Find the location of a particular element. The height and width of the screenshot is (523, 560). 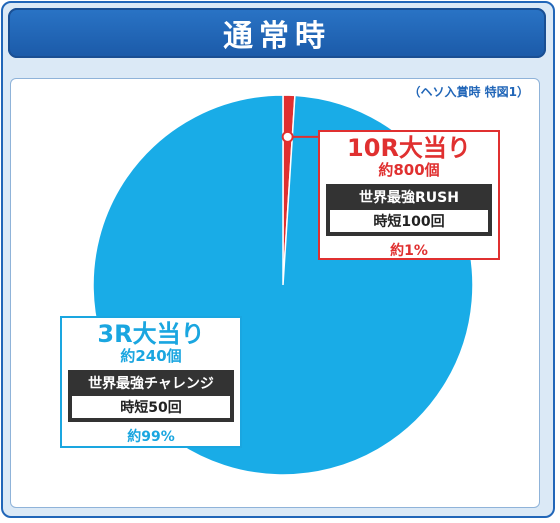

label-10r: 10R大当り 約800個 世界最強RUSH 時短100回 約1% is located at coordinates (409, 195).